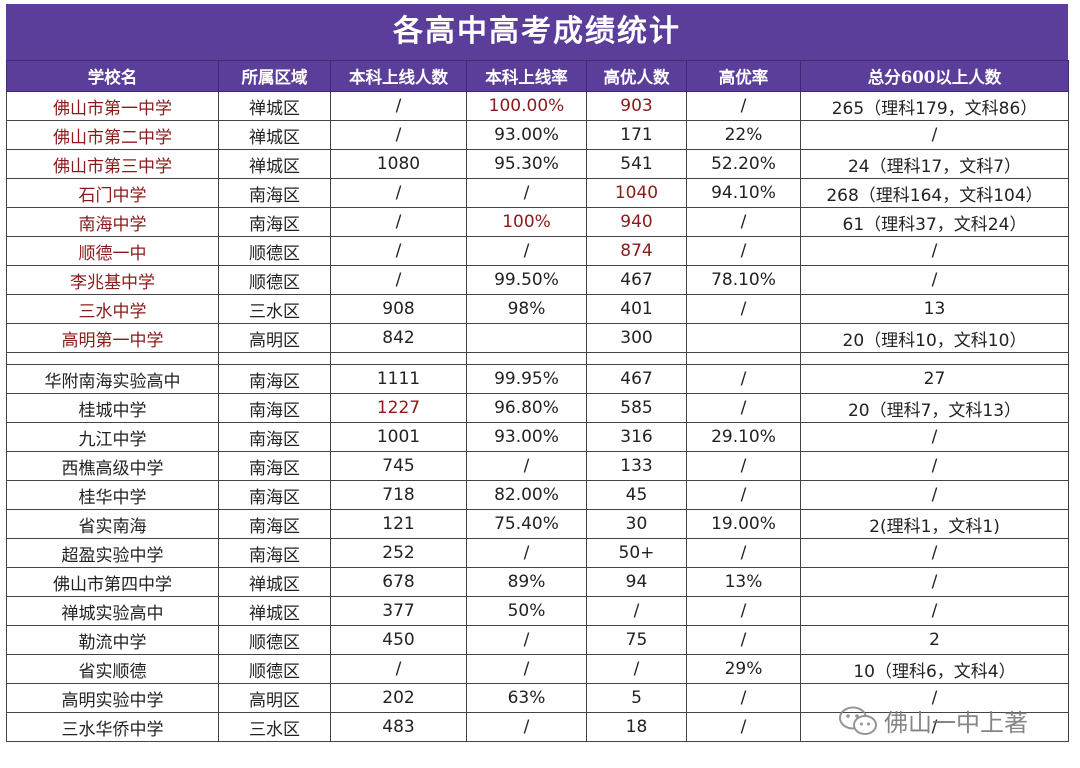 This screenshot has height=768, width=1080. Describe the element at coordinates (274, 727) in the screenshot. I see `district-cell: 三水区` at that location.